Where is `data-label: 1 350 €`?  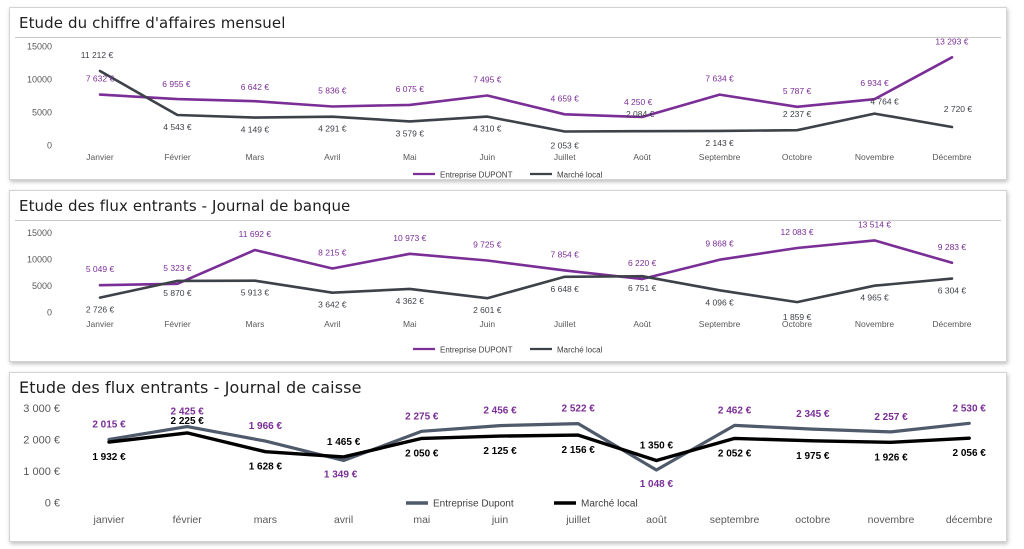
data-label: 1 350 € is located at coordinates (657, 445).